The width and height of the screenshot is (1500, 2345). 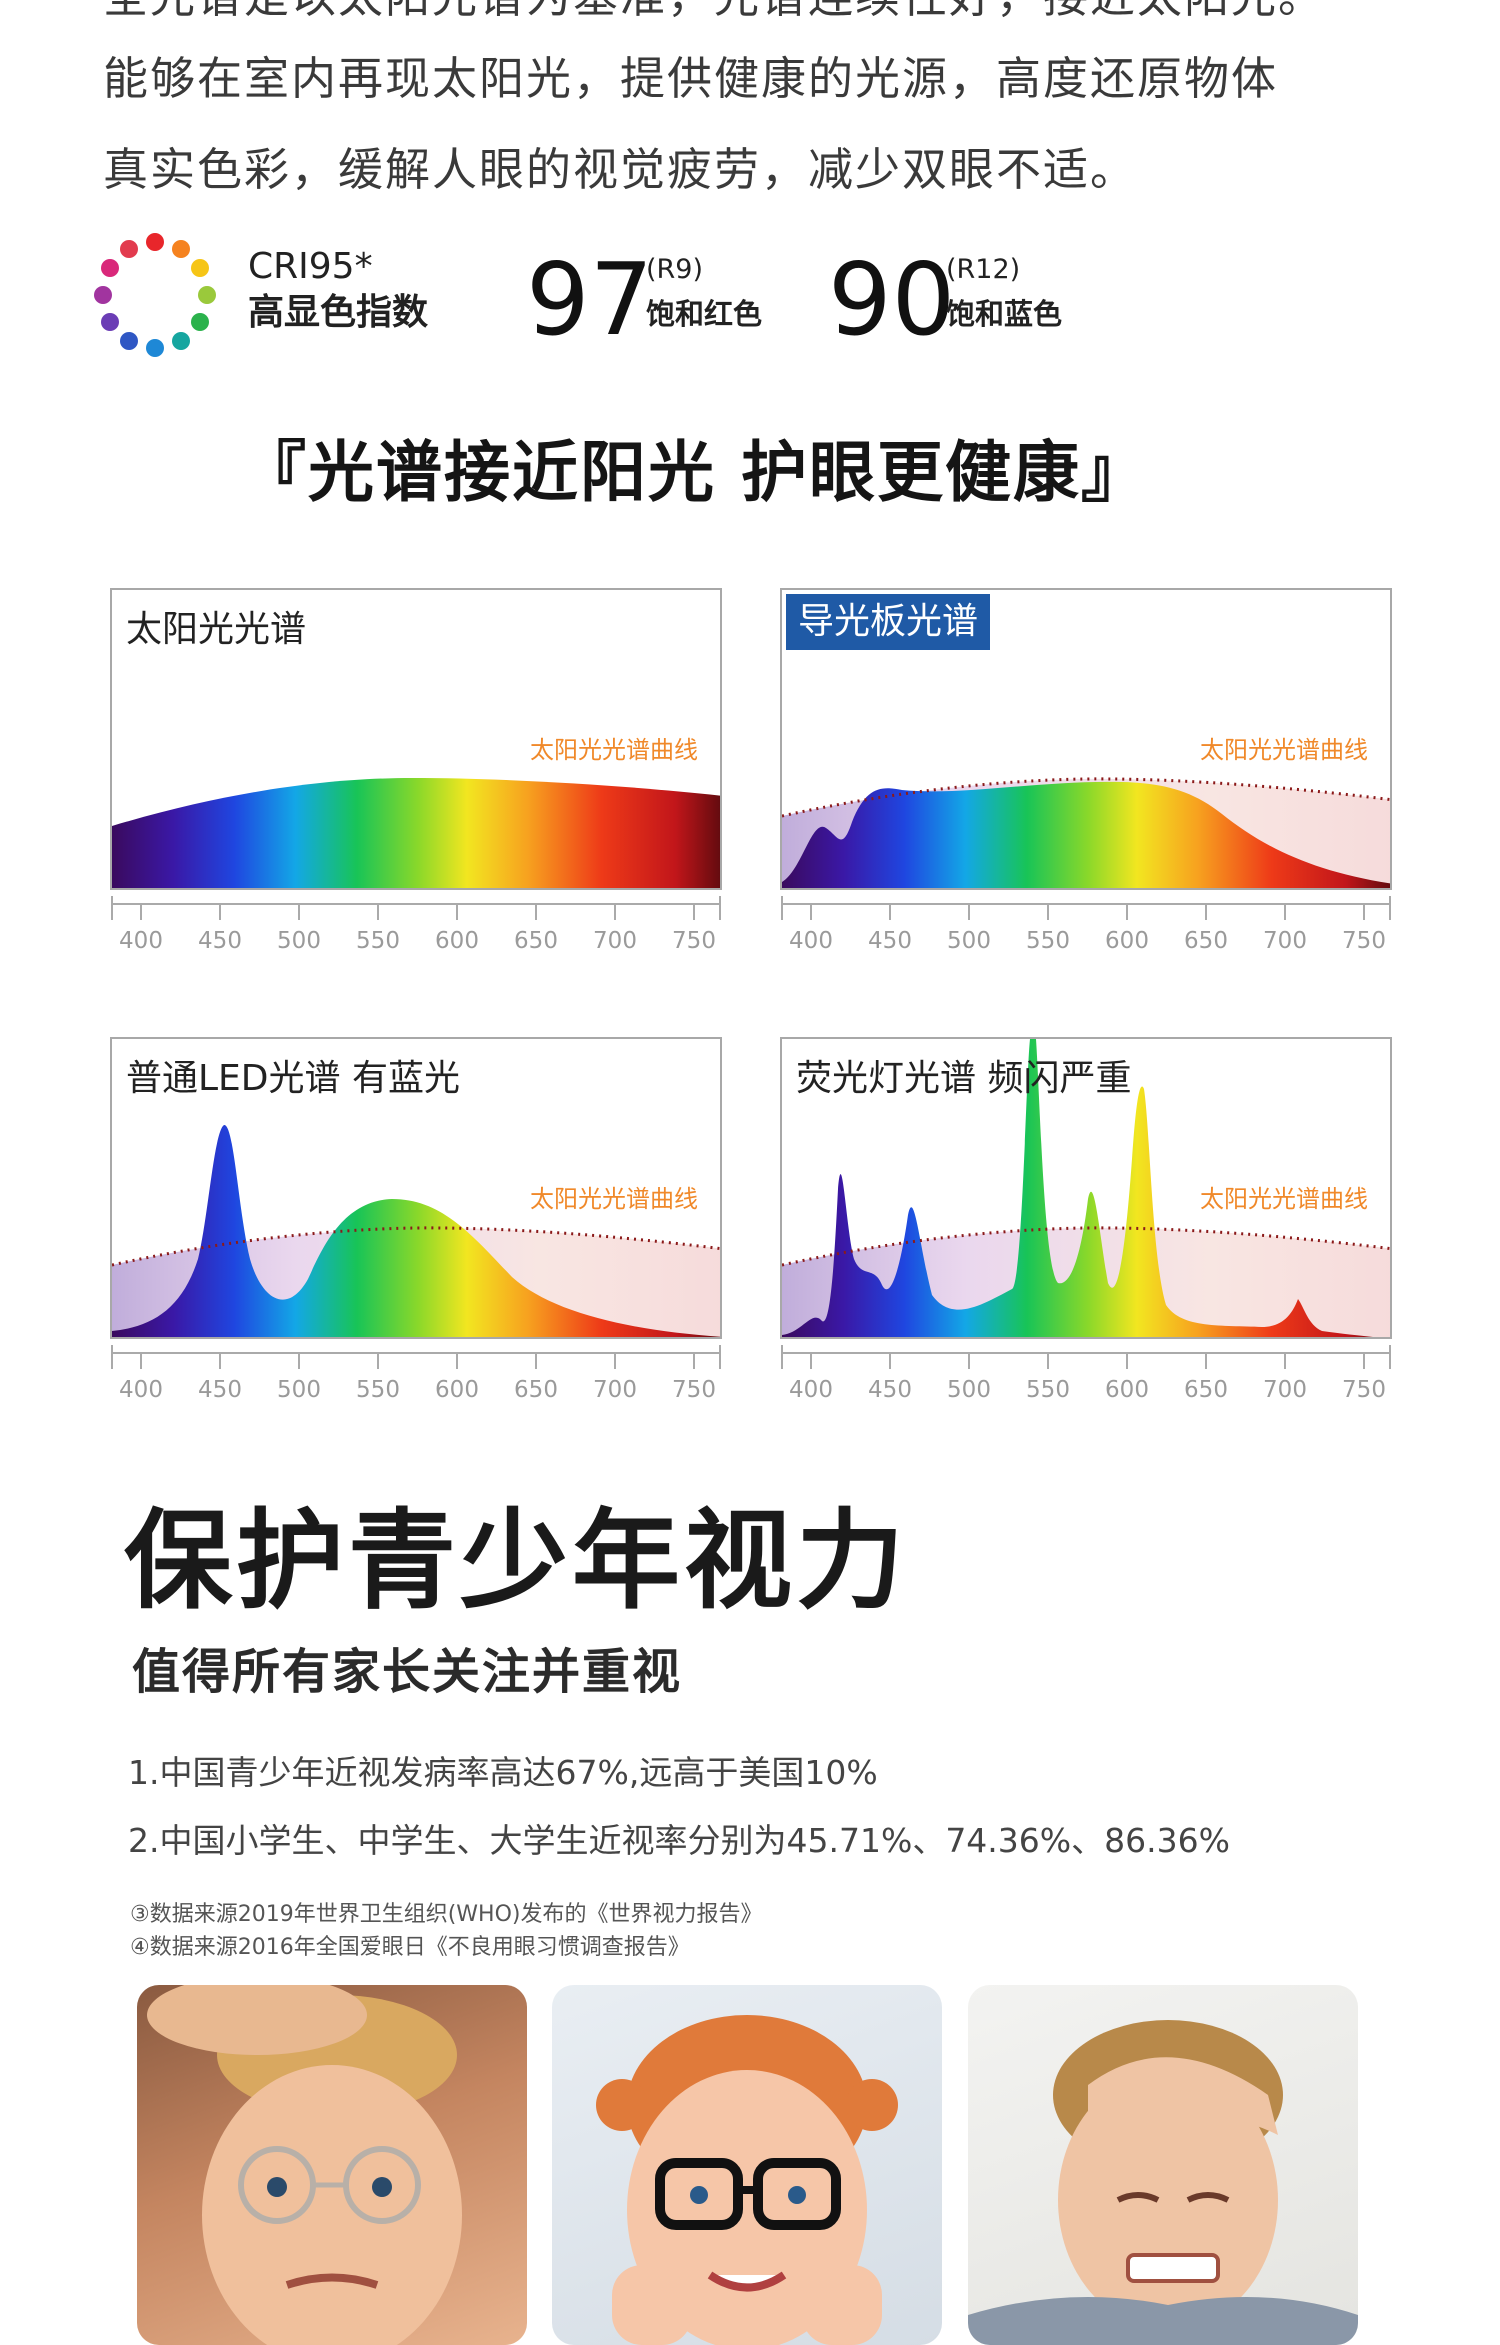 I want to click on panel-title: 普通LED光谱 有蓝光, so click(x=293, y=1078).